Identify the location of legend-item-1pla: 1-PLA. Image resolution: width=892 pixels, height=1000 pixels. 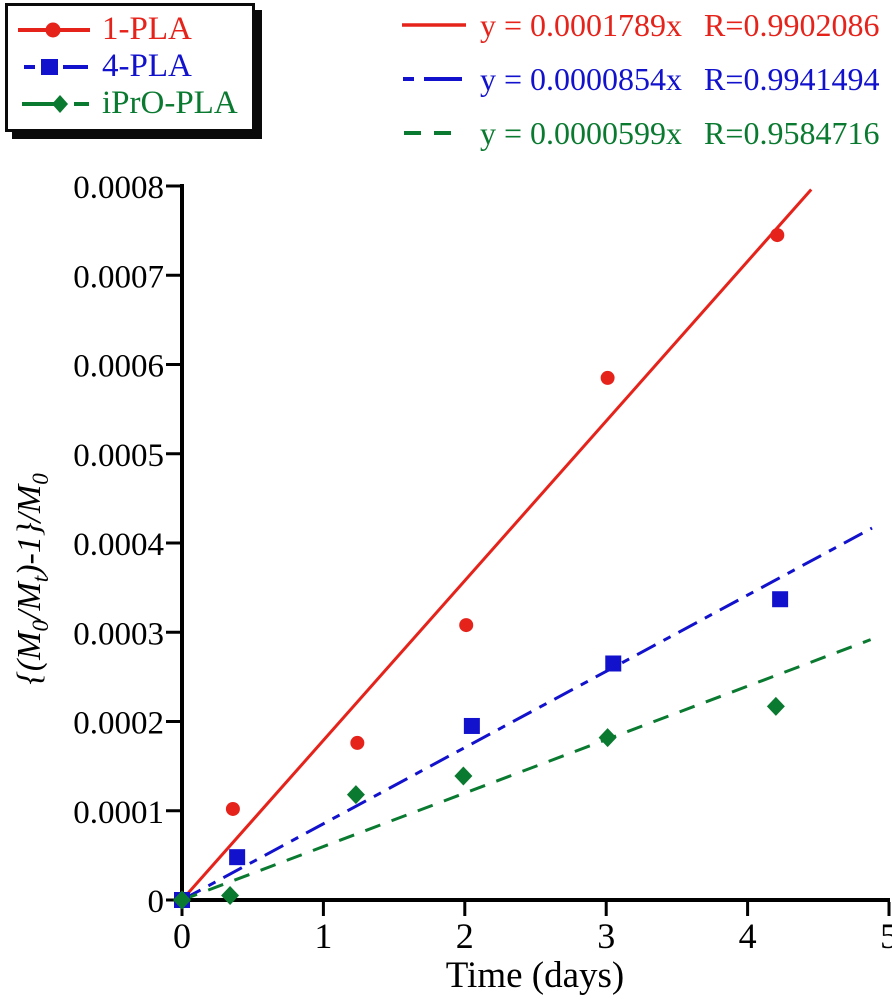
(127, 29).